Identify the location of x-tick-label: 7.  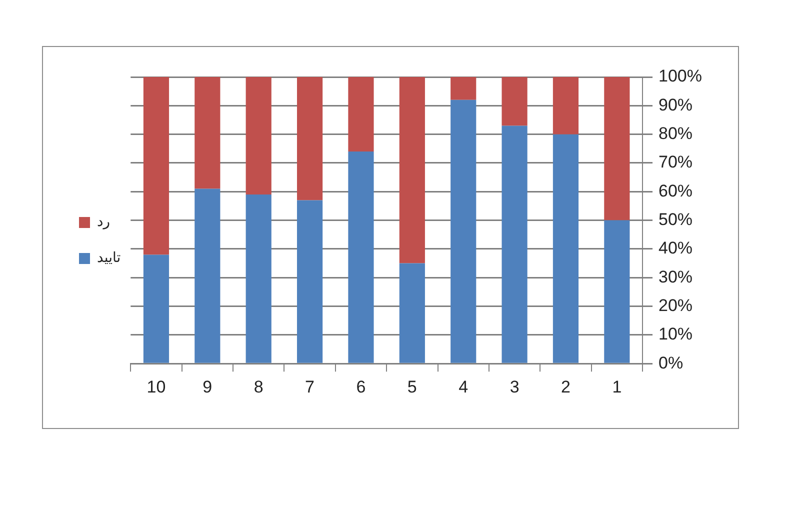
(310, 386).